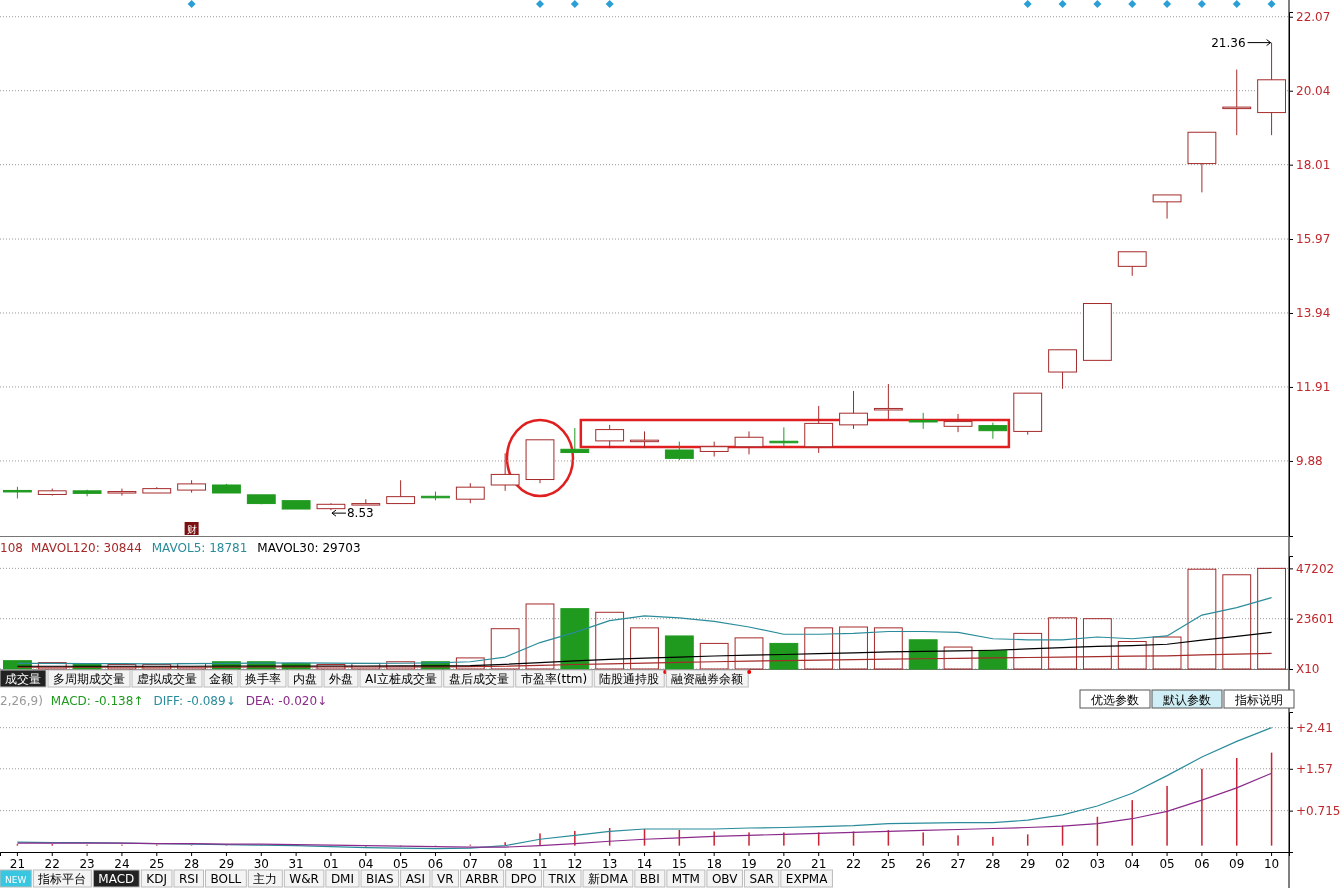 The height and width of the screenshot is (888, 1343). I want to click on x-tick-label: 12, so click(575, 863).